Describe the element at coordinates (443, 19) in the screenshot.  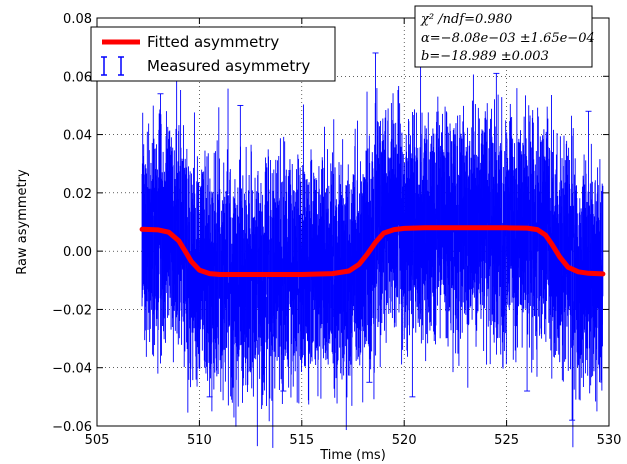
I see `stats-chi2-name: χ² /ndf` at that location.